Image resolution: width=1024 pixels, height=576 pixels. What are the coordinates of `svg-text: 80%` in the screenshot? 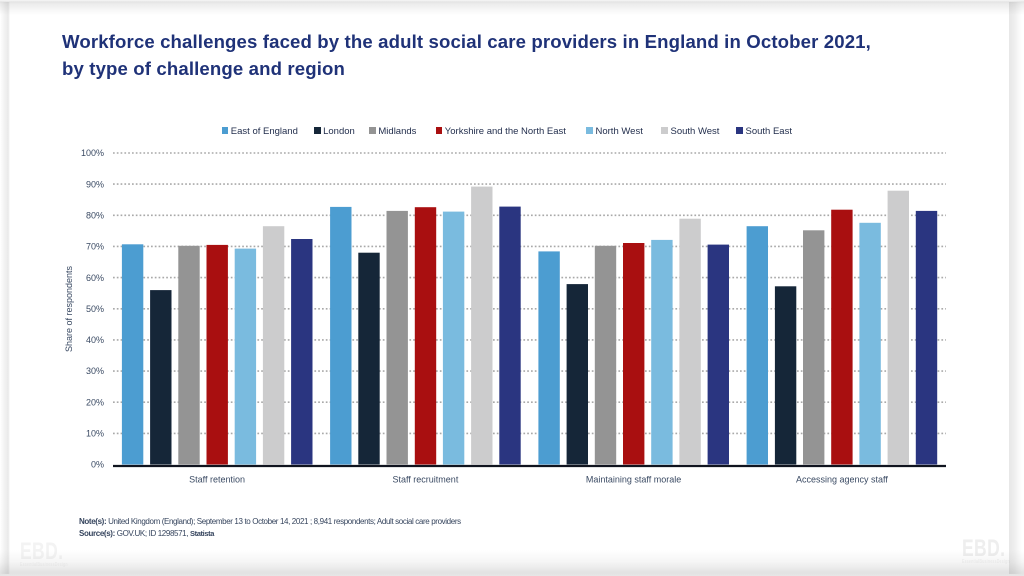 It's located at (95, 216).